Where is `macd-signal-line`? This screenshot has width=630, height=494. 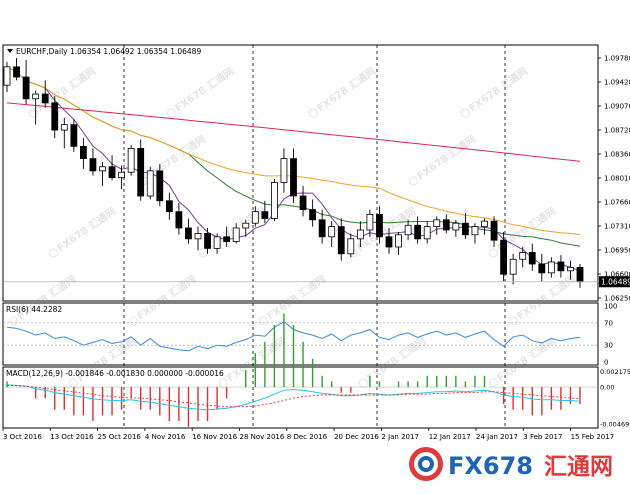
macd-signal-line is located at coordinates (294, 396).